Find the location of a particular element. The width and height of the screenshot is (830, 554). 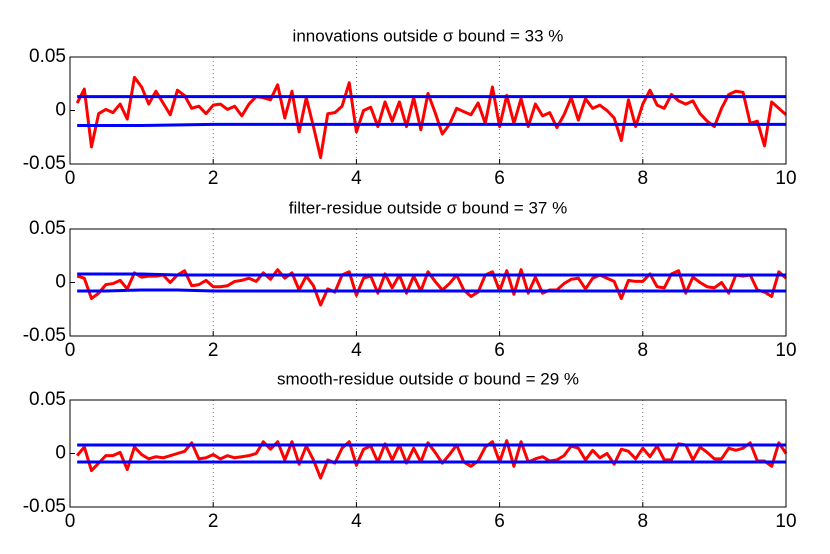

subplot-title: innovations outside σ bound = 33 % is located at coordinates (428, 35).